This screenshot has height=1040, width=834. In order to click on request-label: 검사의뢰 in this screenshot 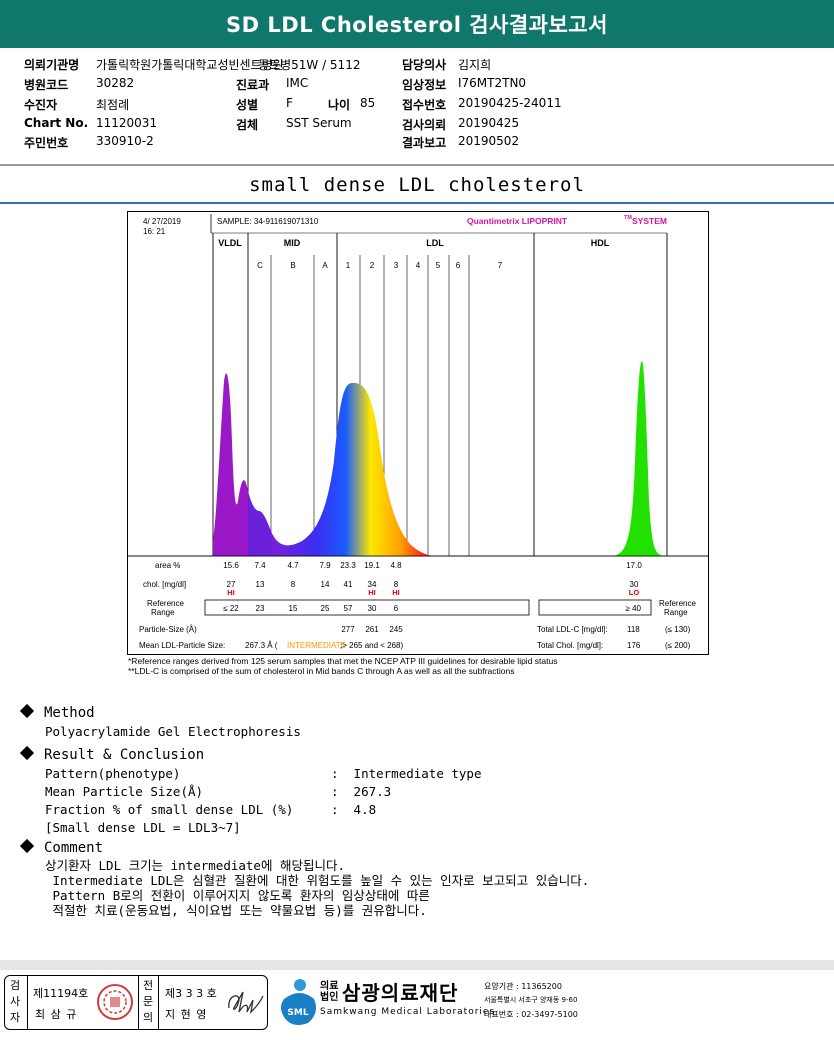, I will do `click(424, 125)`.